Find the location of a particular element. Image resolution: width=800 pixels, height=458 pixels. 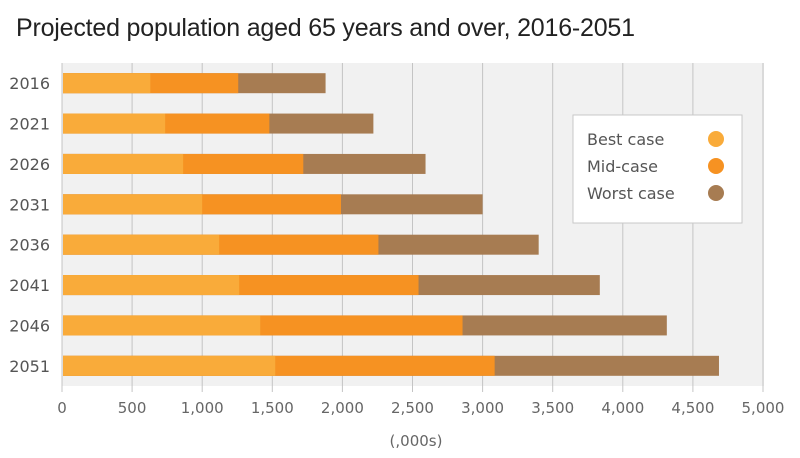

bar-best-case-2016 is located at coordinates (107, 83).